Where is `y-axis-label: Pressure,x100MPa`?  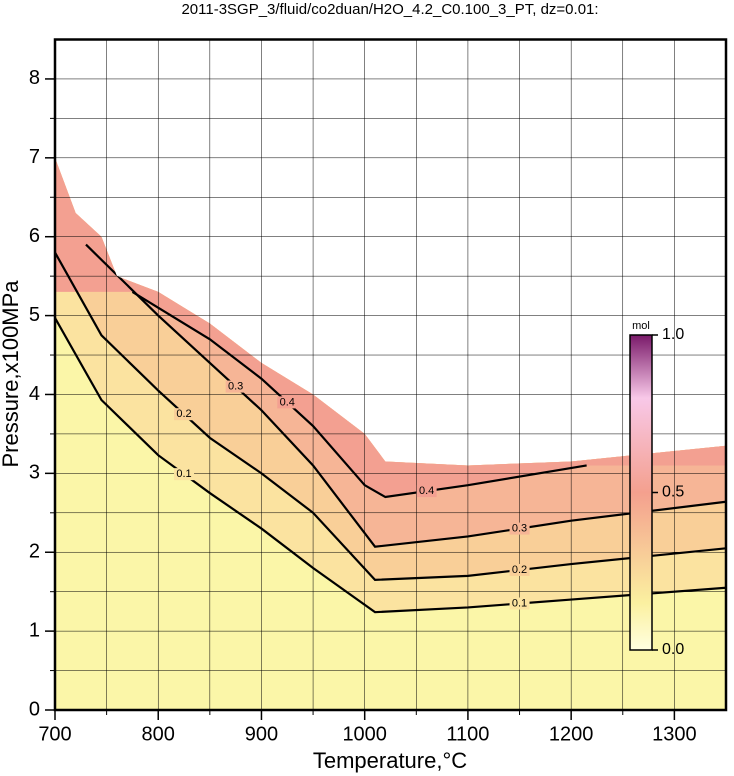
y-axis-label: Pressure,x100MPa is located at coordinates (11, 374).